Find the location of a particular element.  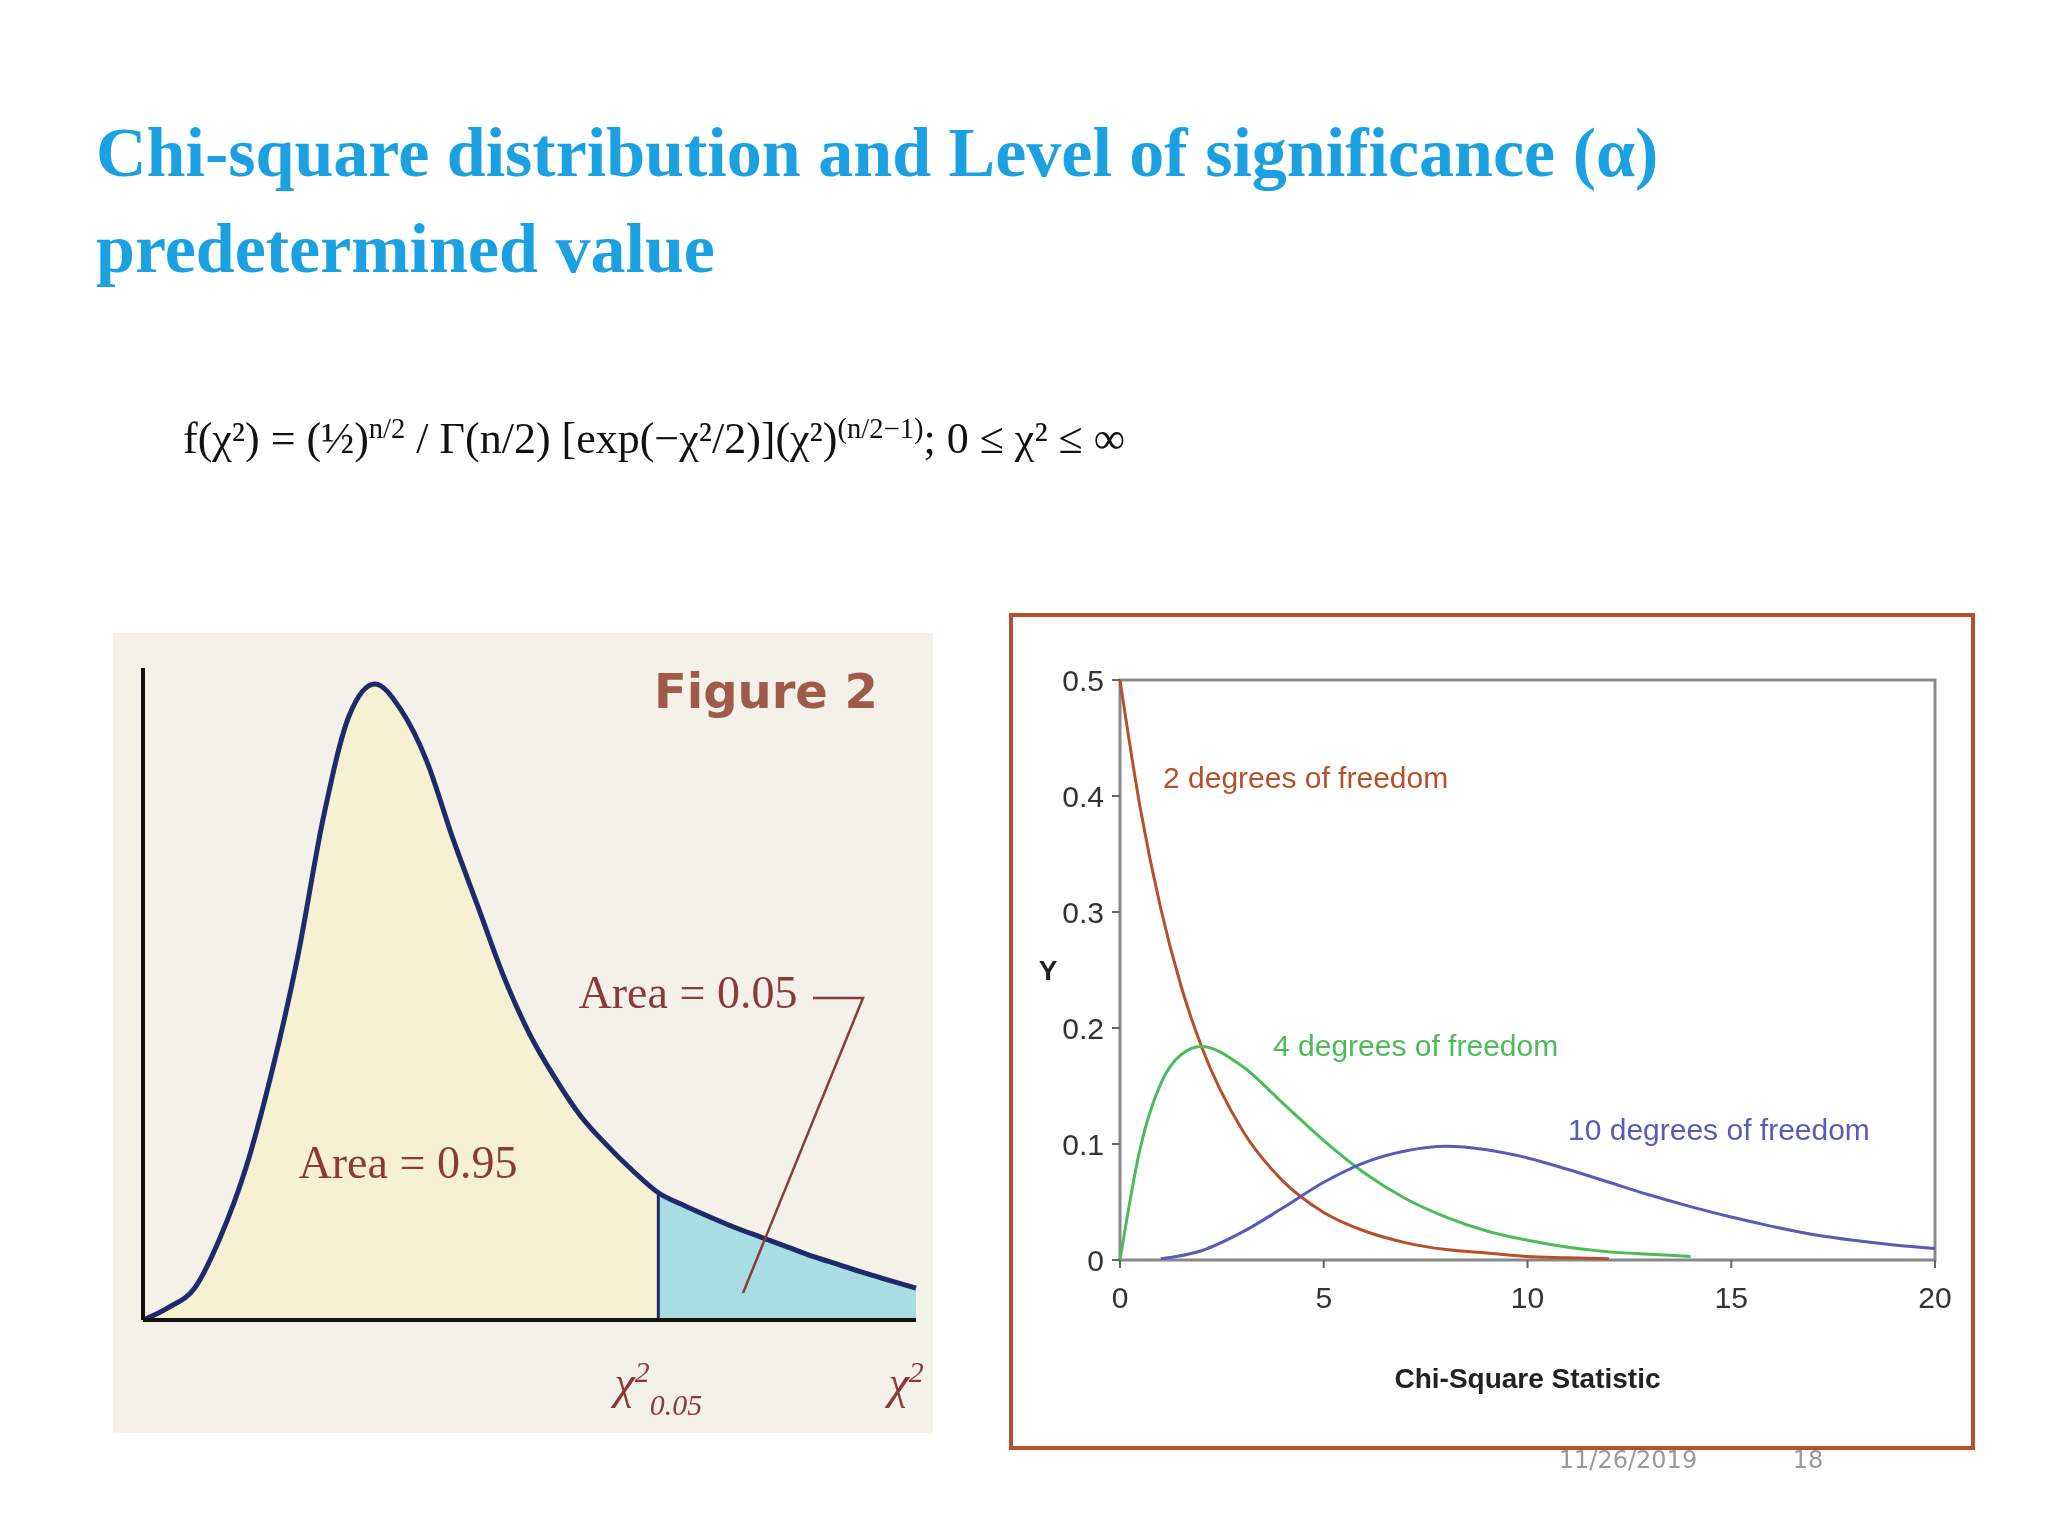

annotation: Figure 2 is located at coordinates (765, 691).